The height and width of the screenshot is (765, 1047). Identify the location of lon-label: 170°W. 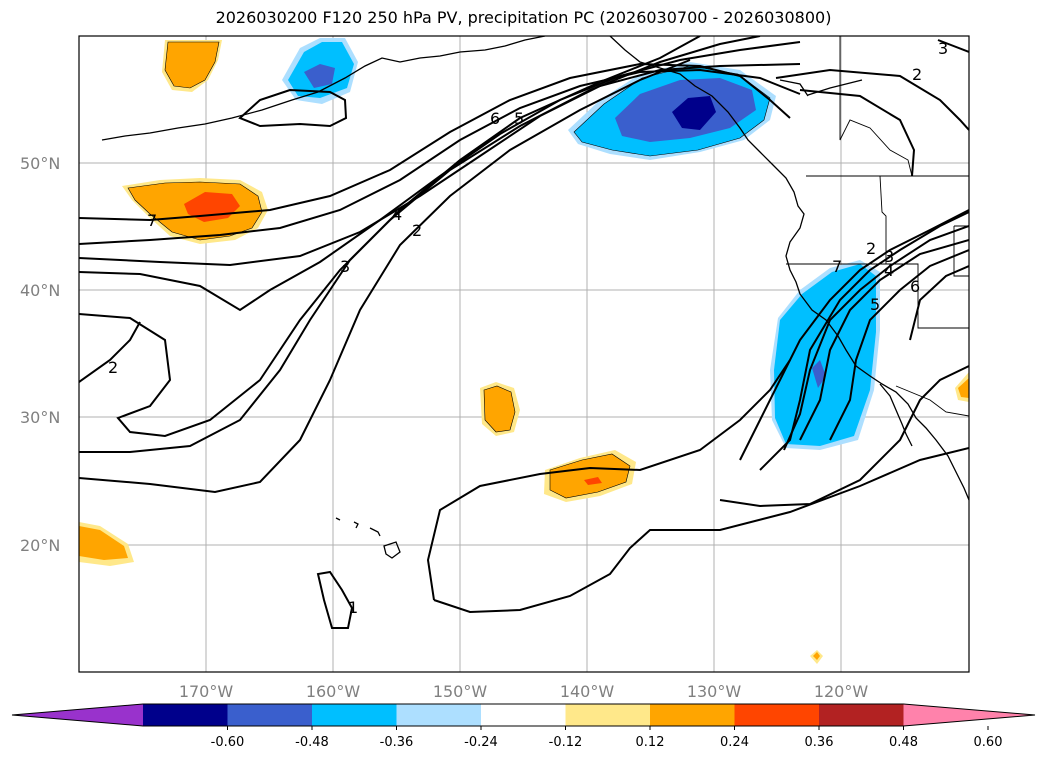
(206, 691).